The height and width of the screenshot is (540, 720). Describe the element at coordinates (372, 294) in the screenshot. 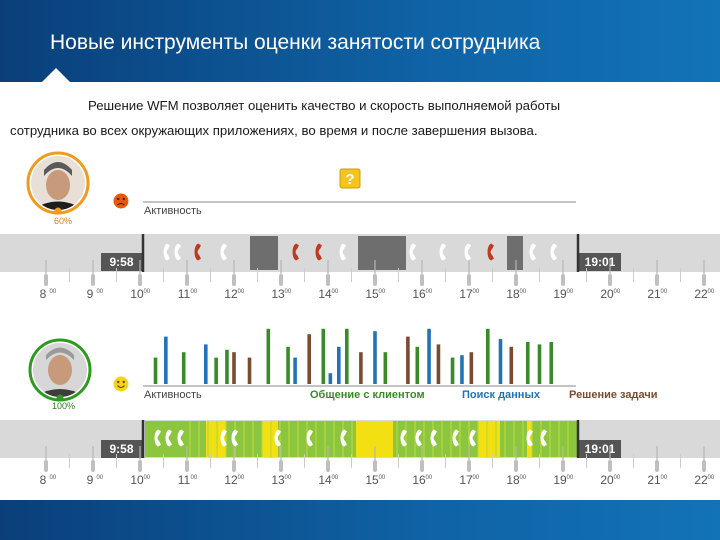

I see `hour-label: 15` at that location.